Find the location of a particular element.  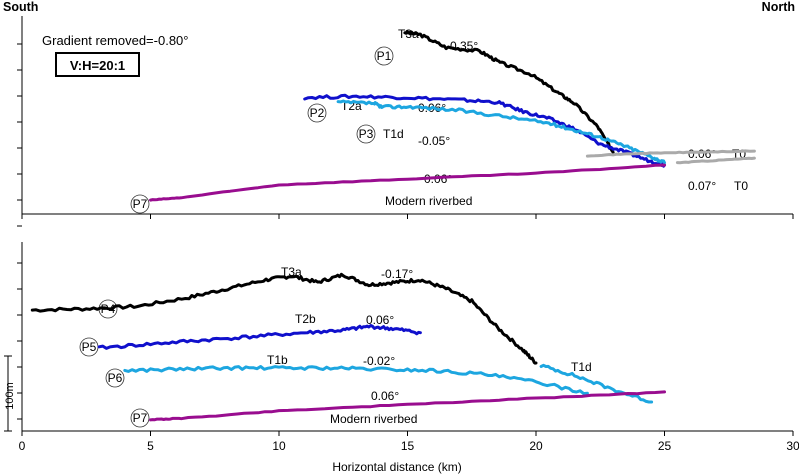

scale-note: V:H=20:1 is located at coordinates (97, 65).